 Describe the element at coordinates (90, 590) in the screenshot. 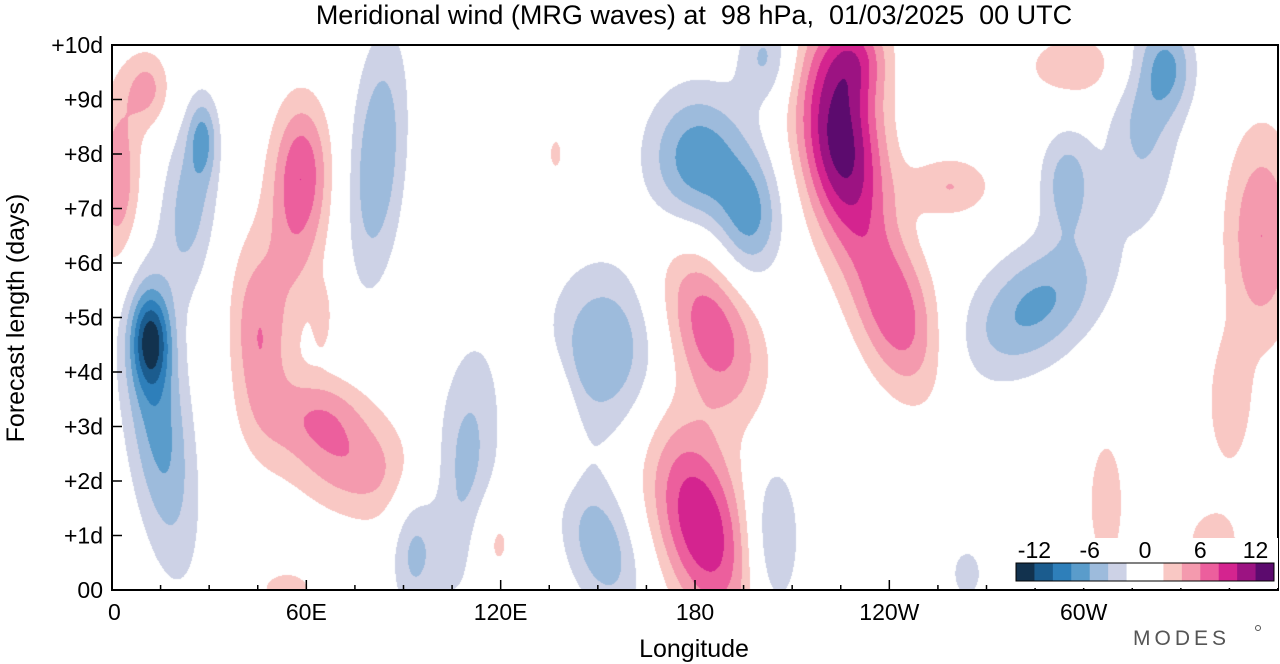

I see `y-tick-label: 00` at that location.